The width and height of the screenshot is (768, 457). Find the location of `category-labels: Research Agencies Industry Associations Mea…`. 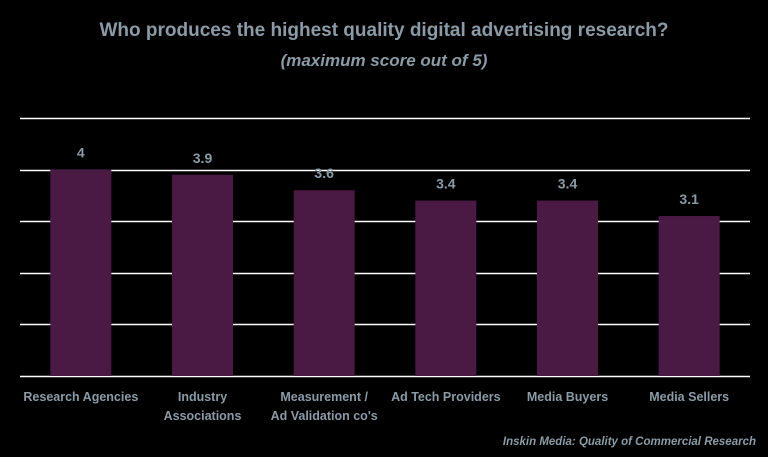

category-labels: Research Agencies Industry Associations Mea… is located at coordinates (376, 406).